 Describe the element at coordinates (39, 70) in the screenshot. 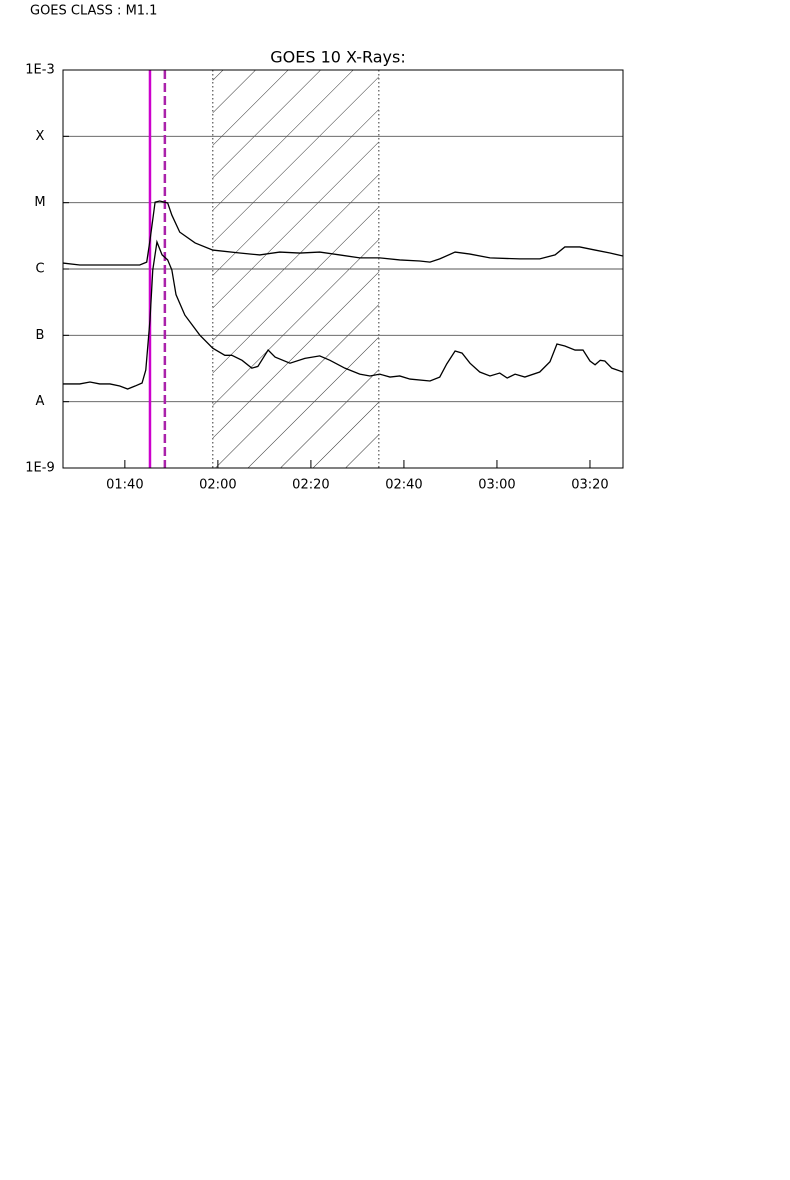

I see `y-tick-label: 1E-3` at that location.